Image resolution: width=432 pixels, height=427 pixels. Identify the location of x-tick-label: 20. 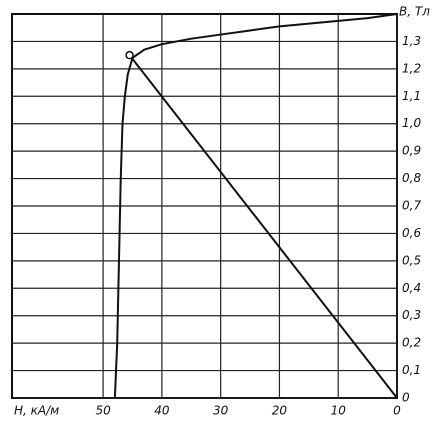
(280, 411).